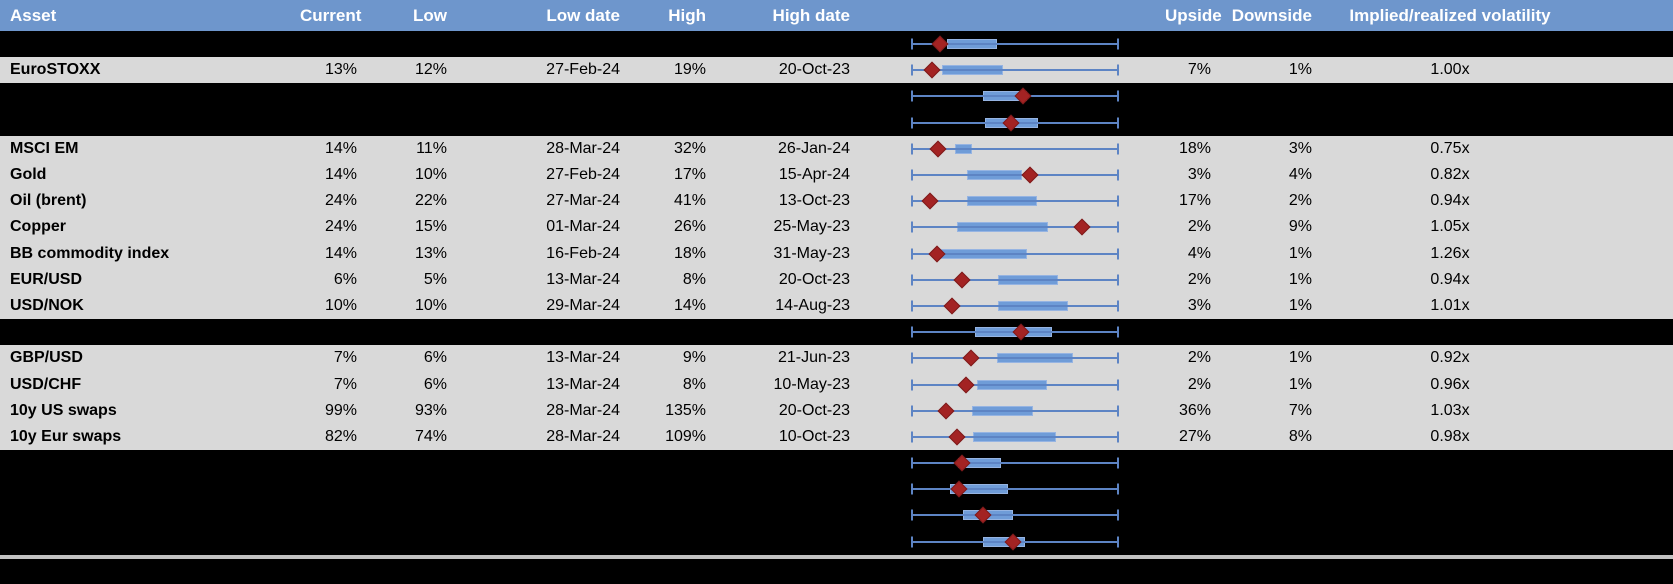 The image size is (1673, 584). What do you see at coordinates (1300, 175) in the screenshot?
I see `downside-value: 4%` at bounding box center [1300, 175].